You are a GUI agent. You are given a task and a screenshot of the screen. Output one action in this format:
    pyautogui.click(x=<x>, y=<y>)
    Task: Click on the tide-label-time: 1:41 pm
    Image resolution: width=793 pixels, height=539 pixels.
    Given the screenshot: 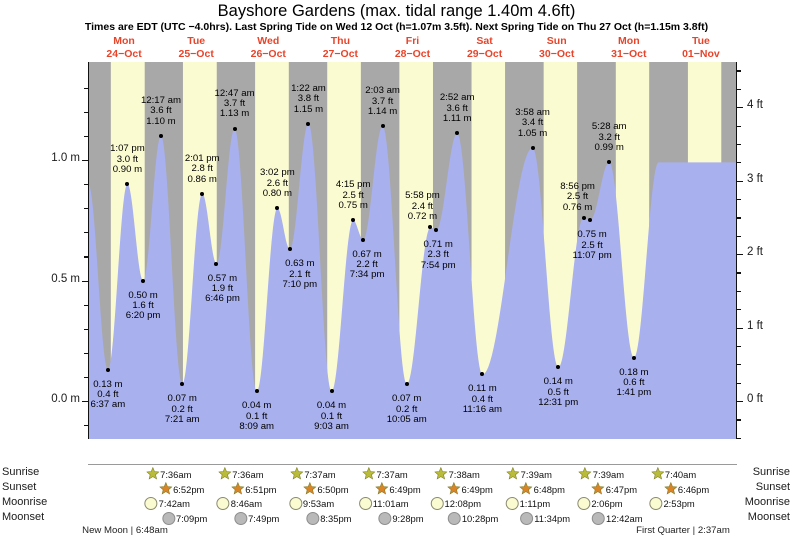 What is the action you would take?
    pyautogui.click(x=634, y=393)
    